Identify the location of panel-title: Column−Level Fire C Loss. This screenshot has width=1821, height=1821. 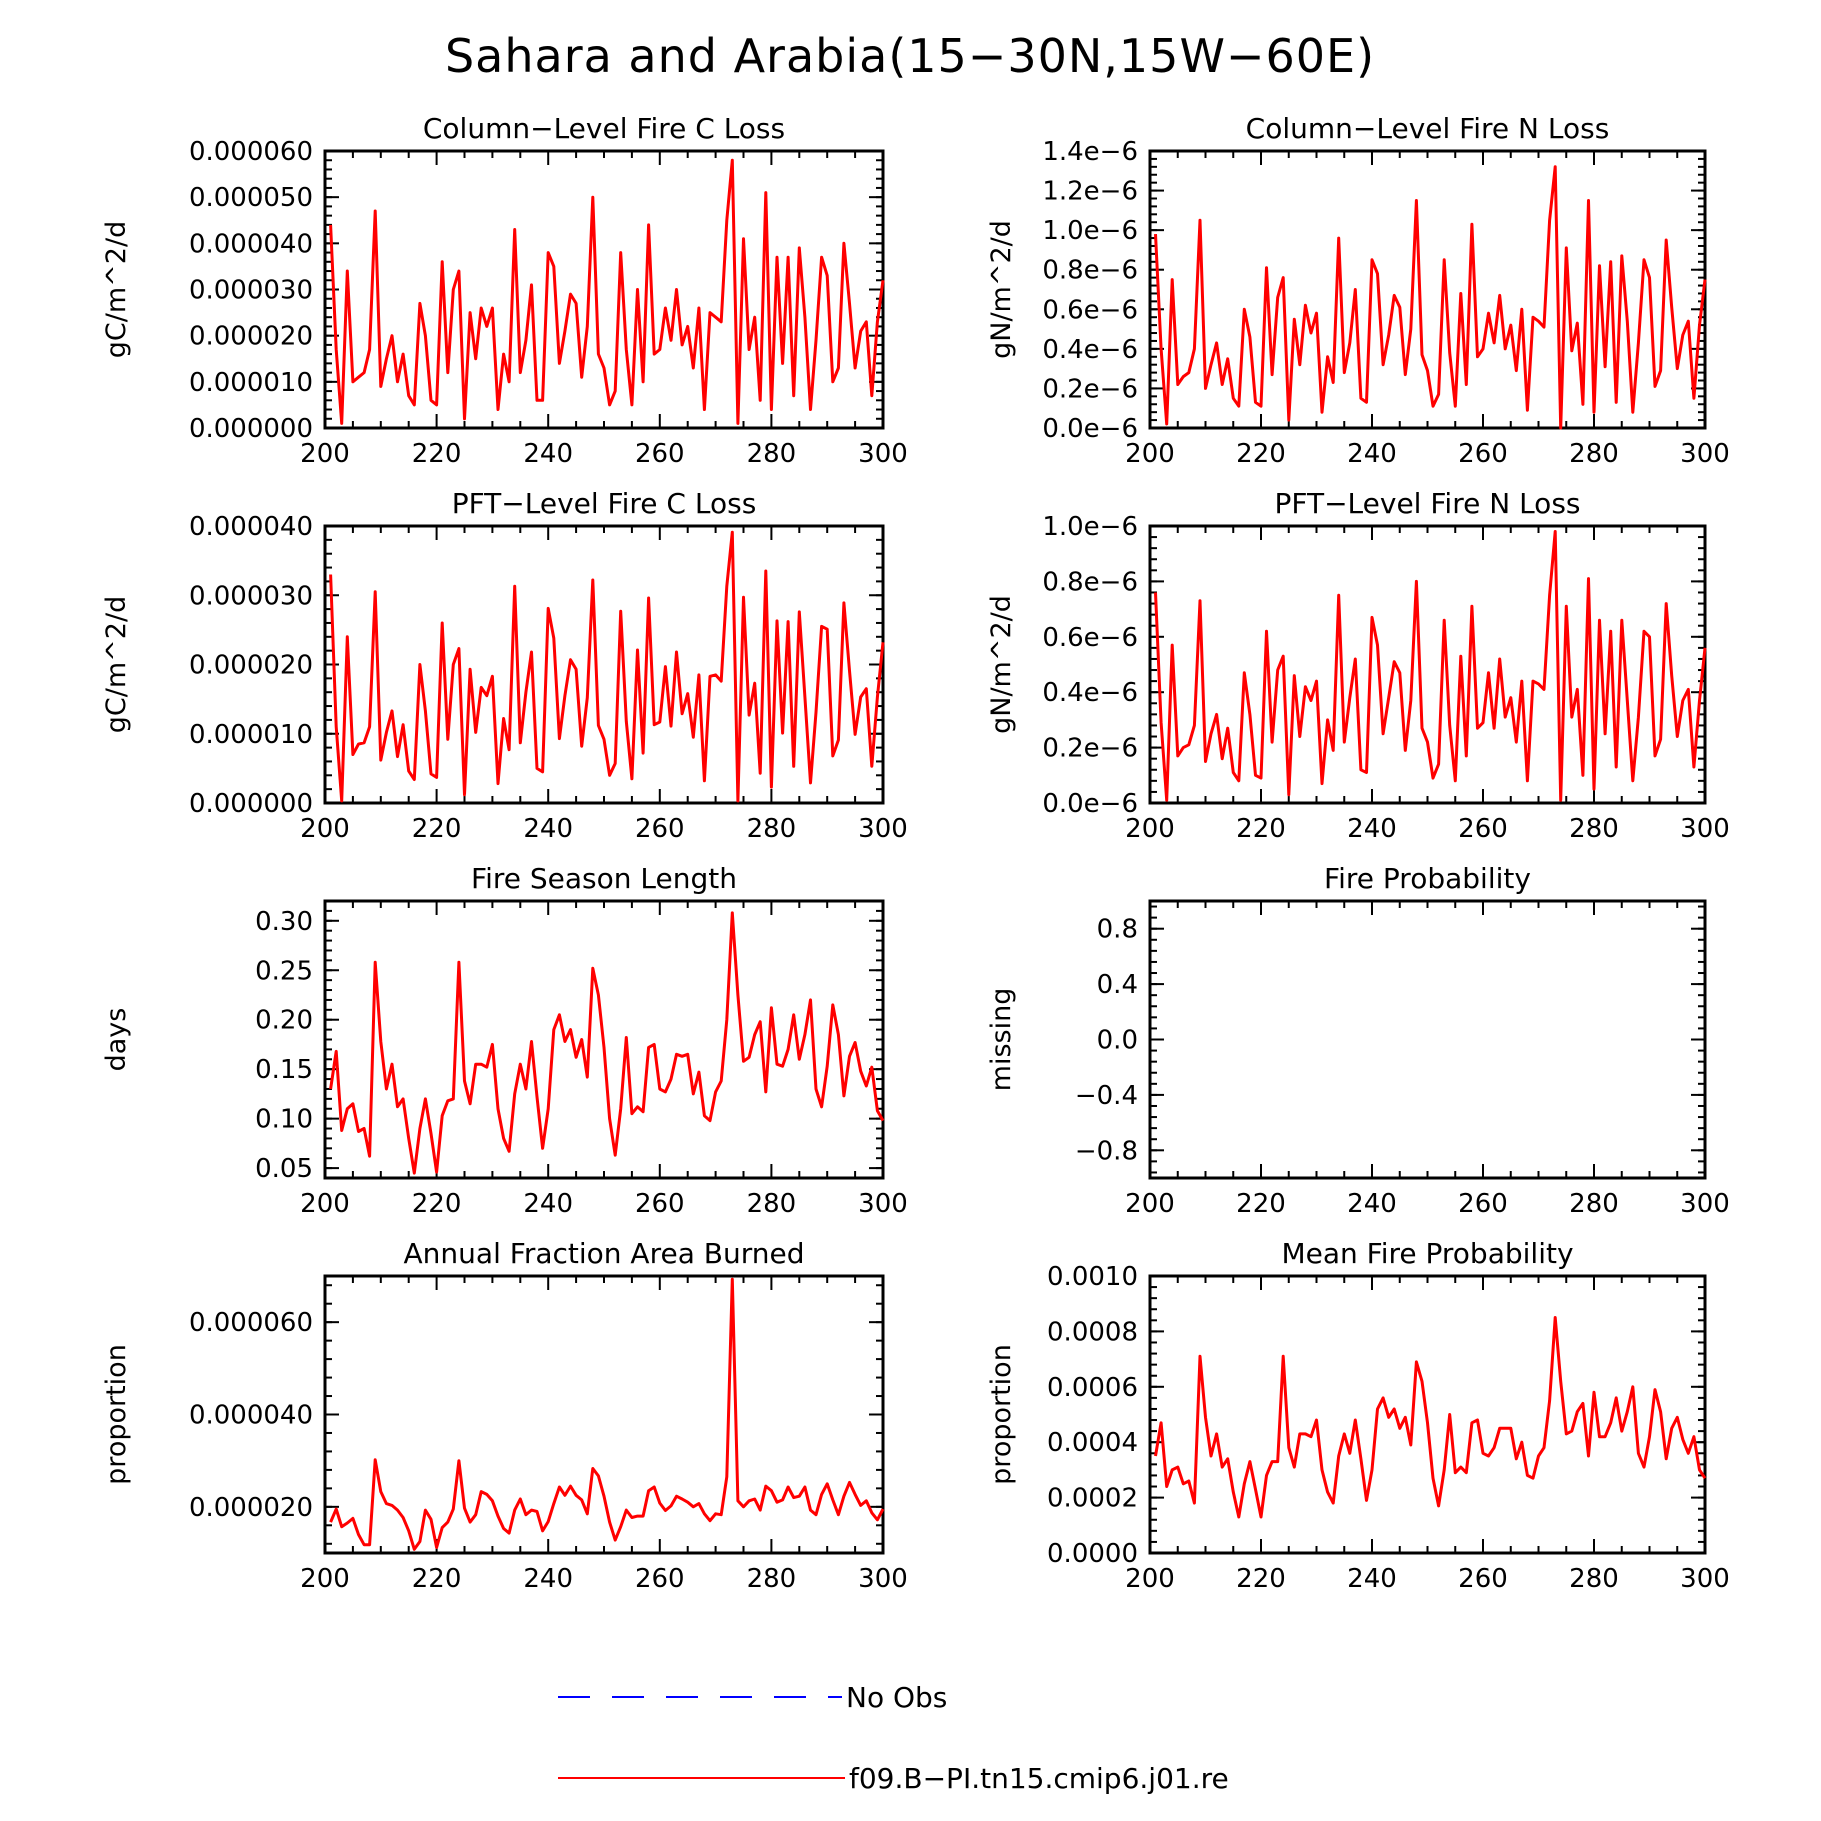
(604, 128).